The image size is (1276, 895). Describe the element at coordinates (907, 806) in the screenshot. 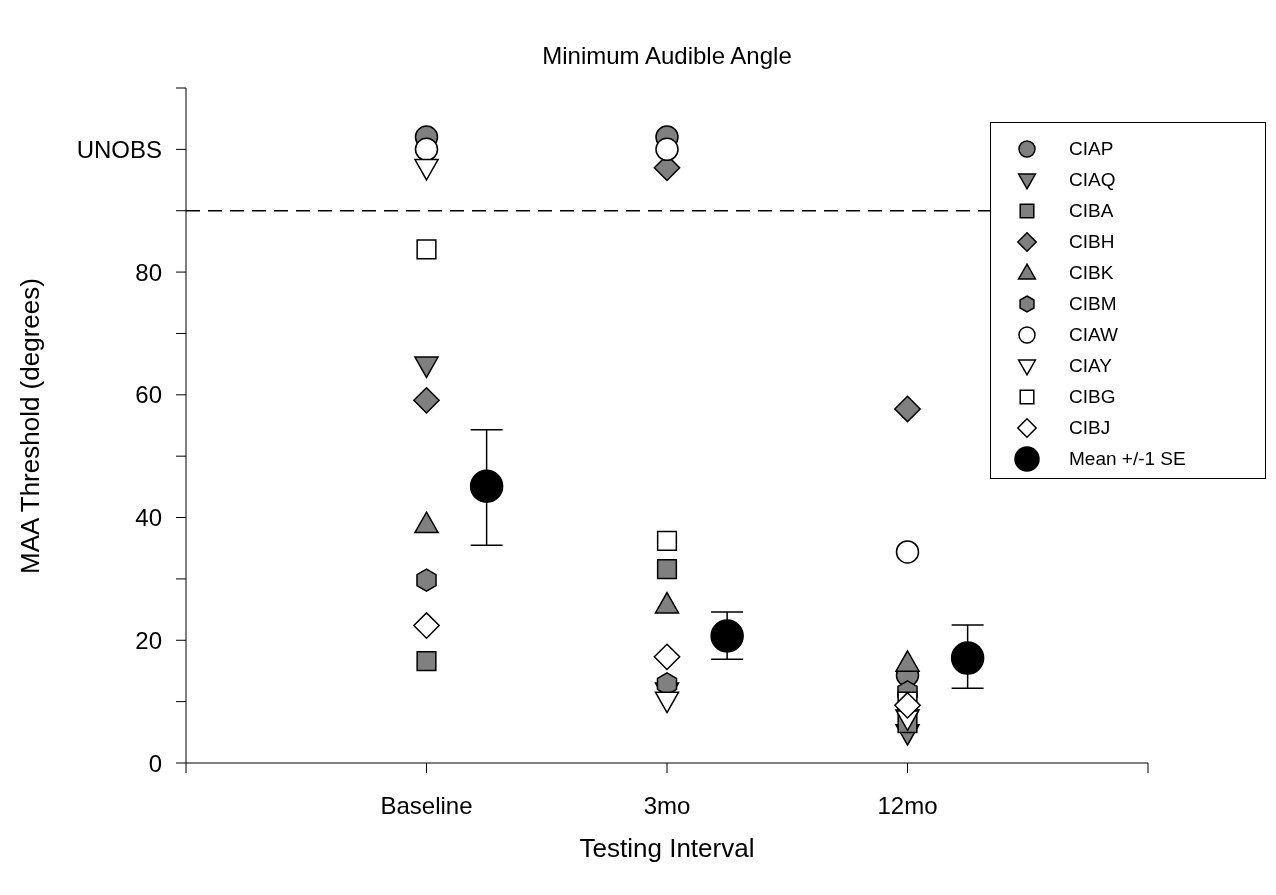

I see `x-tick-label: 12mo` at that location.